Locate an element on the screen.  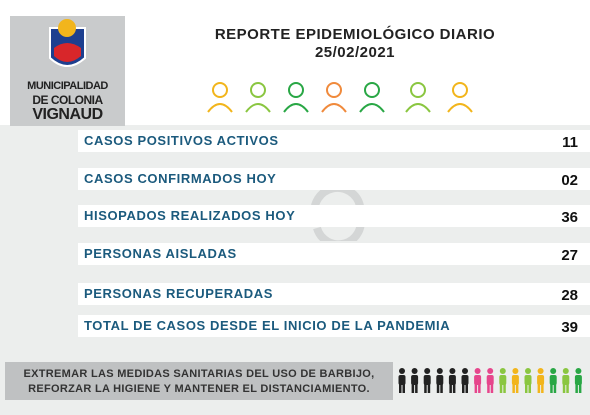
row-value: 28 is located at coordinates (569, 295).